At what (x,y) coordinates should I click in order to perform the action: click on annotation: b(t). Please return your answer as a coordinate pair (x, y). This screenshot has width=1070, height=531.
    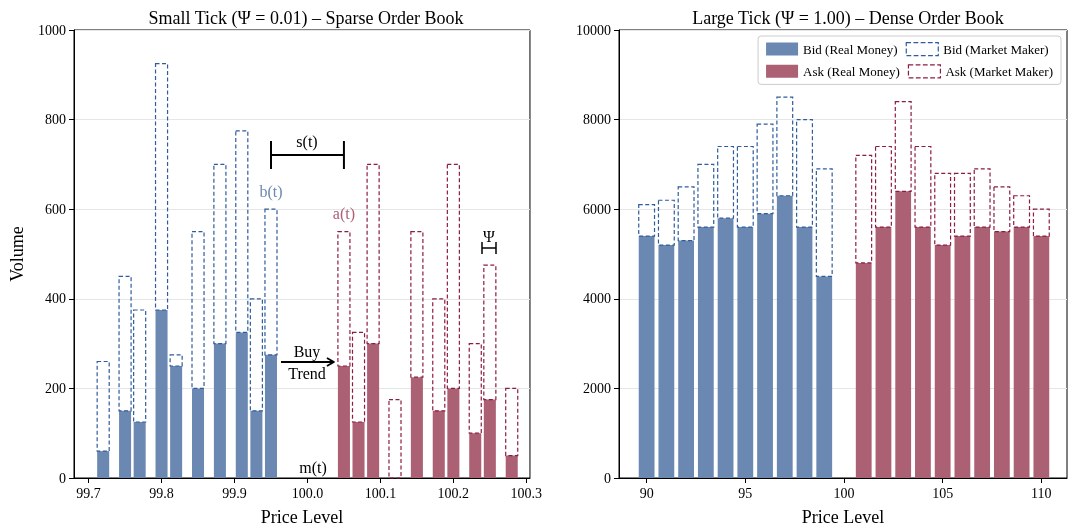
    Looking at the image, I should click on (271, 191).